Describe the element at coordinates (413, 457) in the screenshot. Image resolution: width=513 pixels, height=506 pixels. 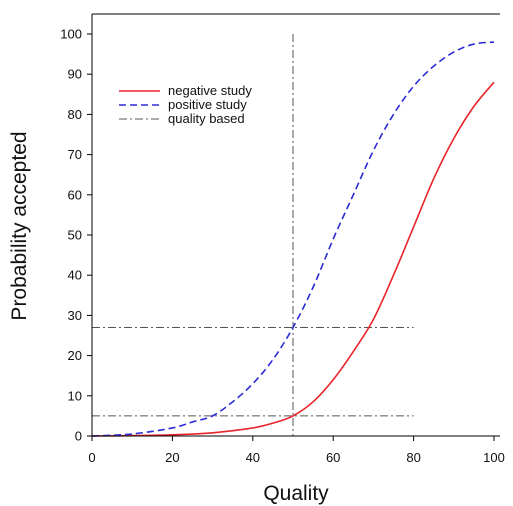
I see `x-tick-label: 80` at that location.